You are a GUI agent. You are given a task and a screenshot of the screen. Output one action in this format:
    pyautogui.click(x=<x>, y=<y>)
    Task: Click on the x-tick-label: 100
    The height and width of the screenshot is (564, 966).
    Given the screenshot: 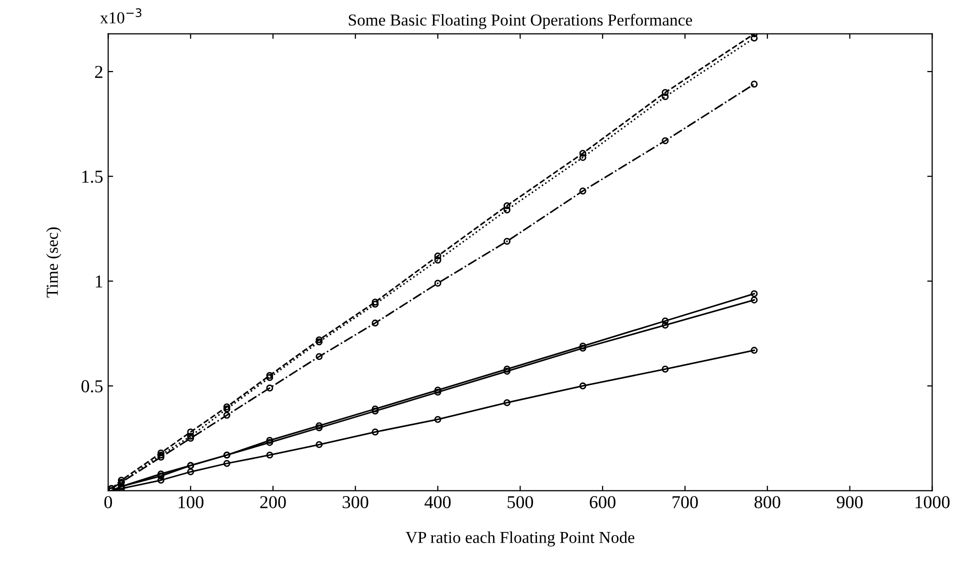 What is the action you would take?
    pyautogui.click(x=191, y=502)
    